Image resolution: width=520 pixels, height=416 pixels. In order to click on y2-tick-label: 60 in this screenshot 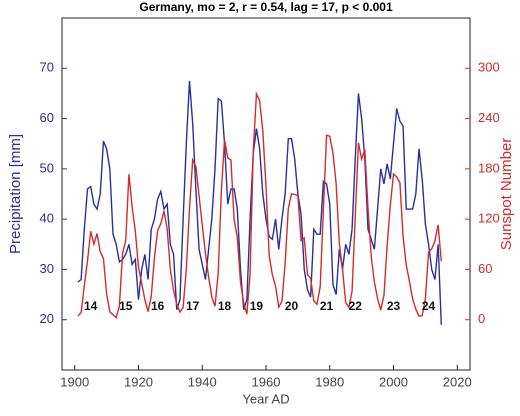, I will do `click(485, 268)`.